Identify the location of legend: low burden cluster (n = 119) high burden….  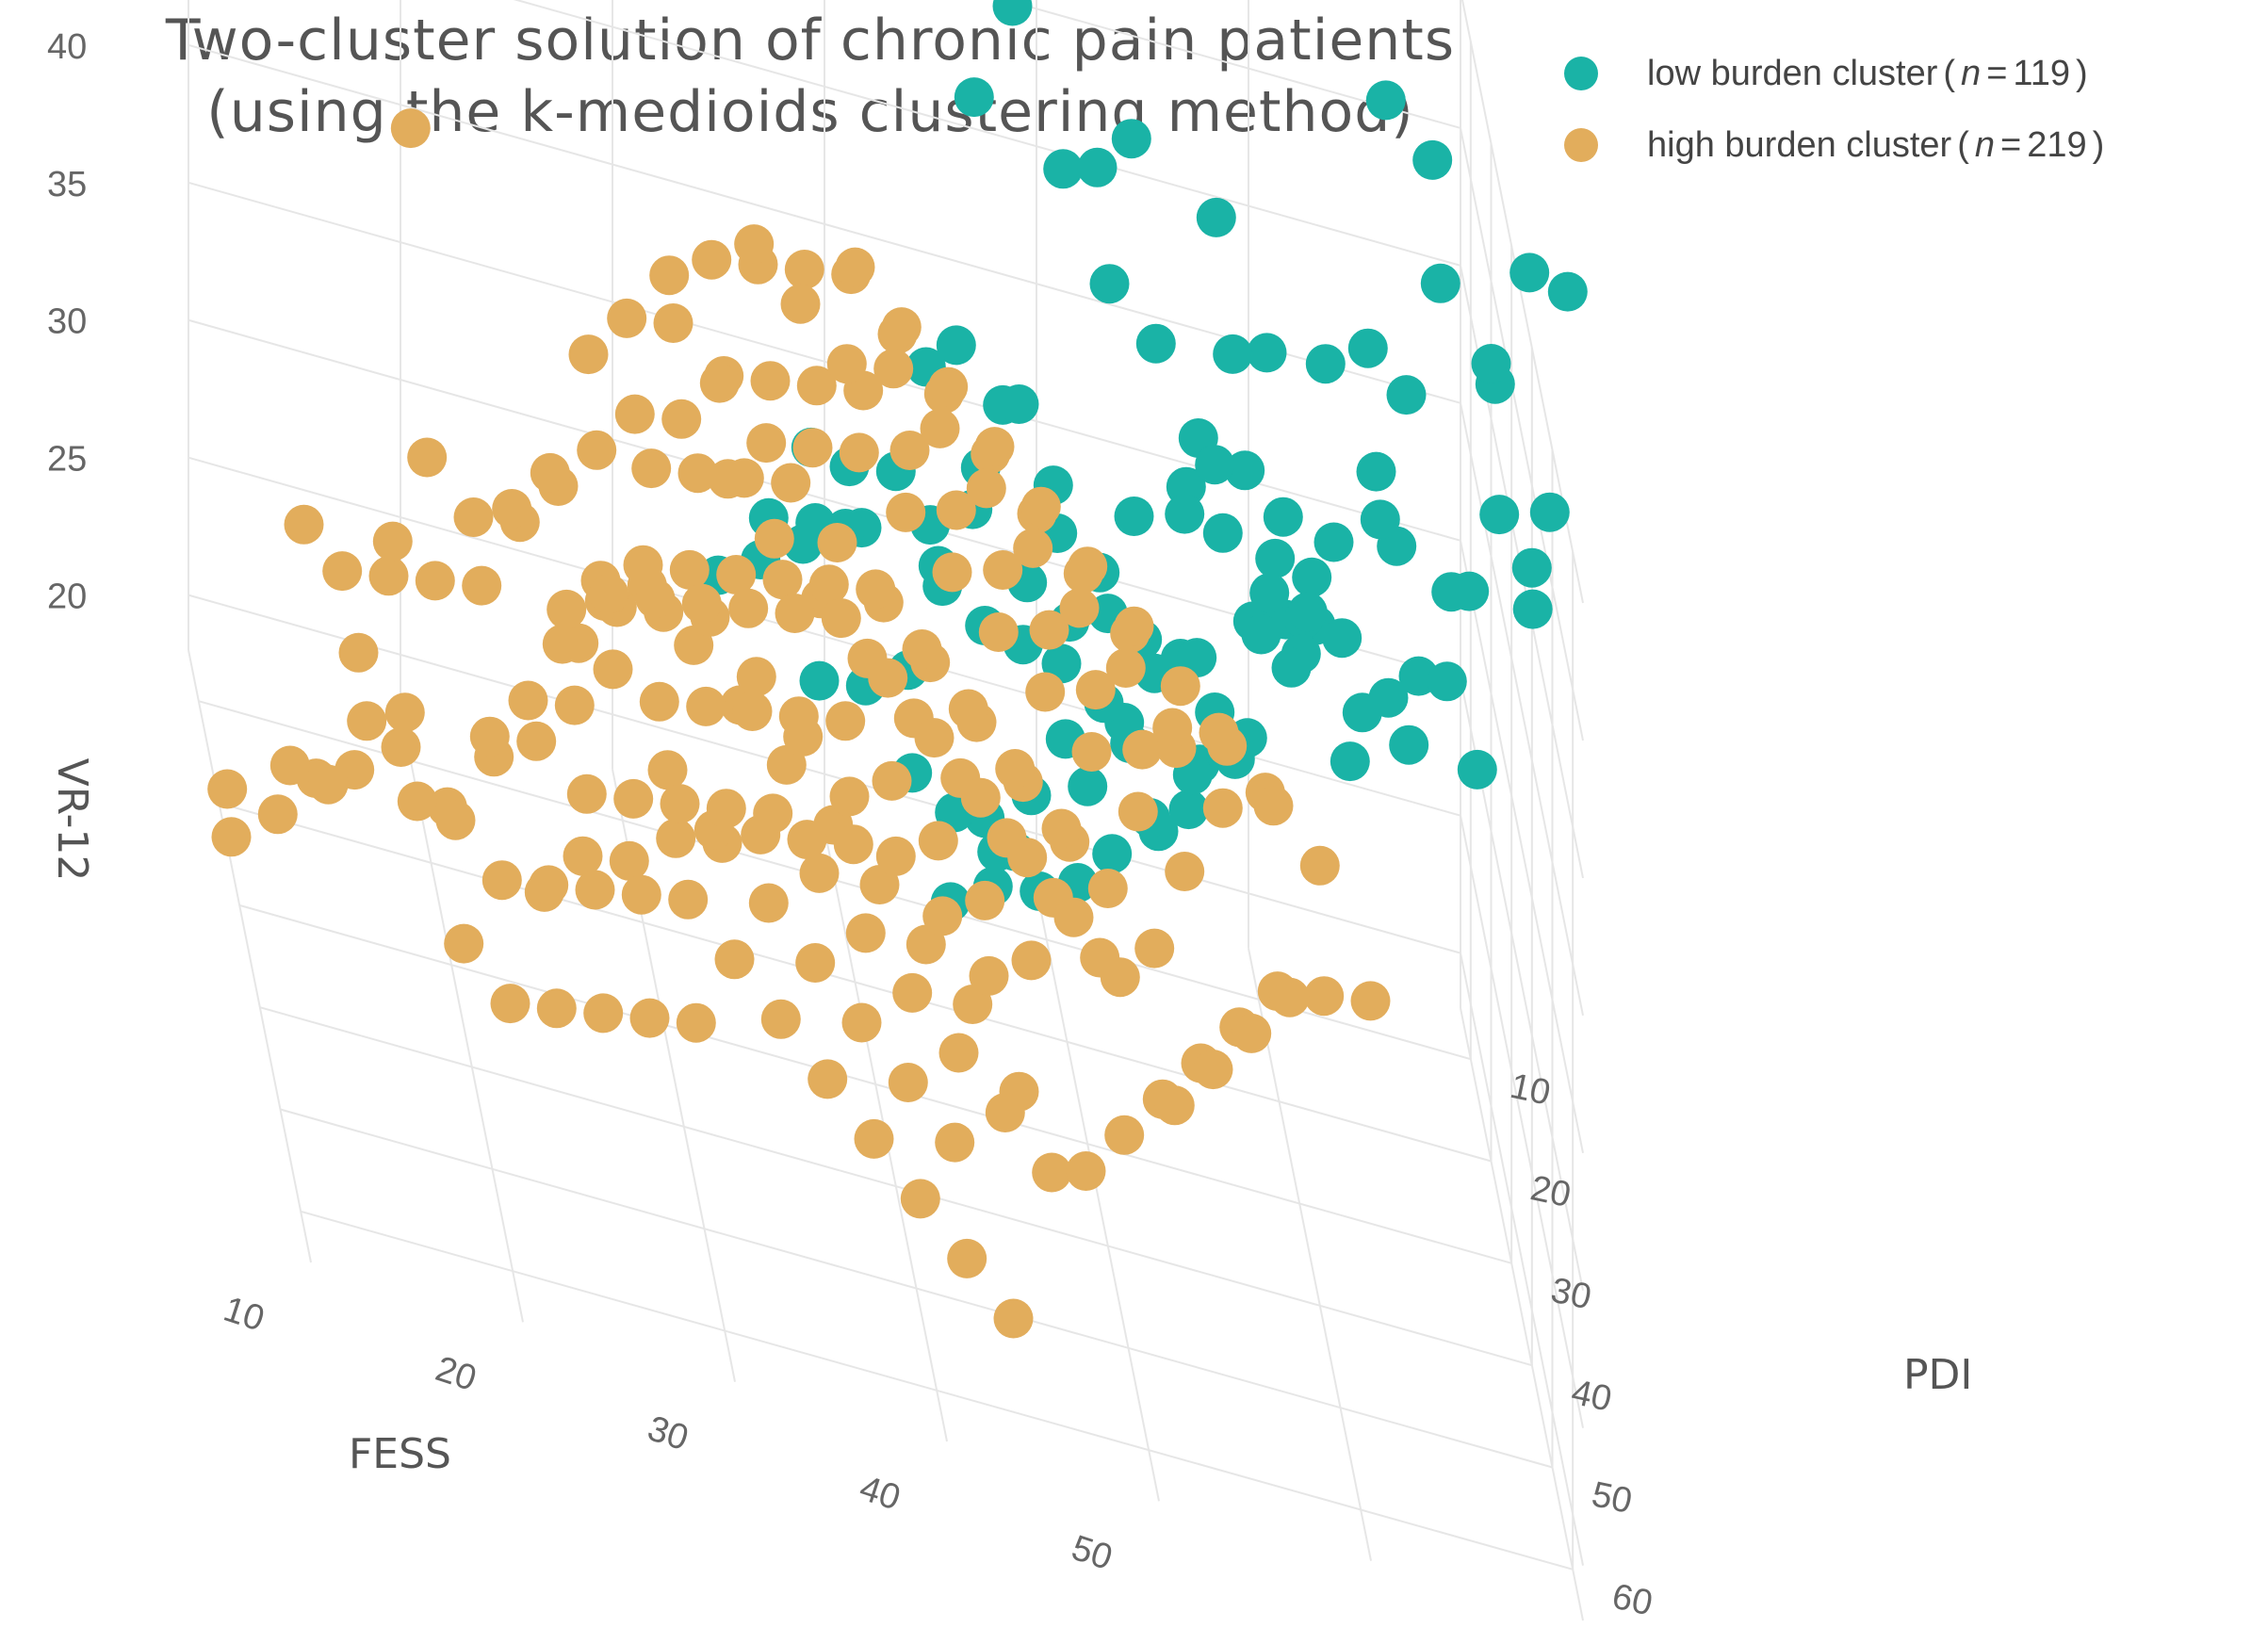
(1834, 109).